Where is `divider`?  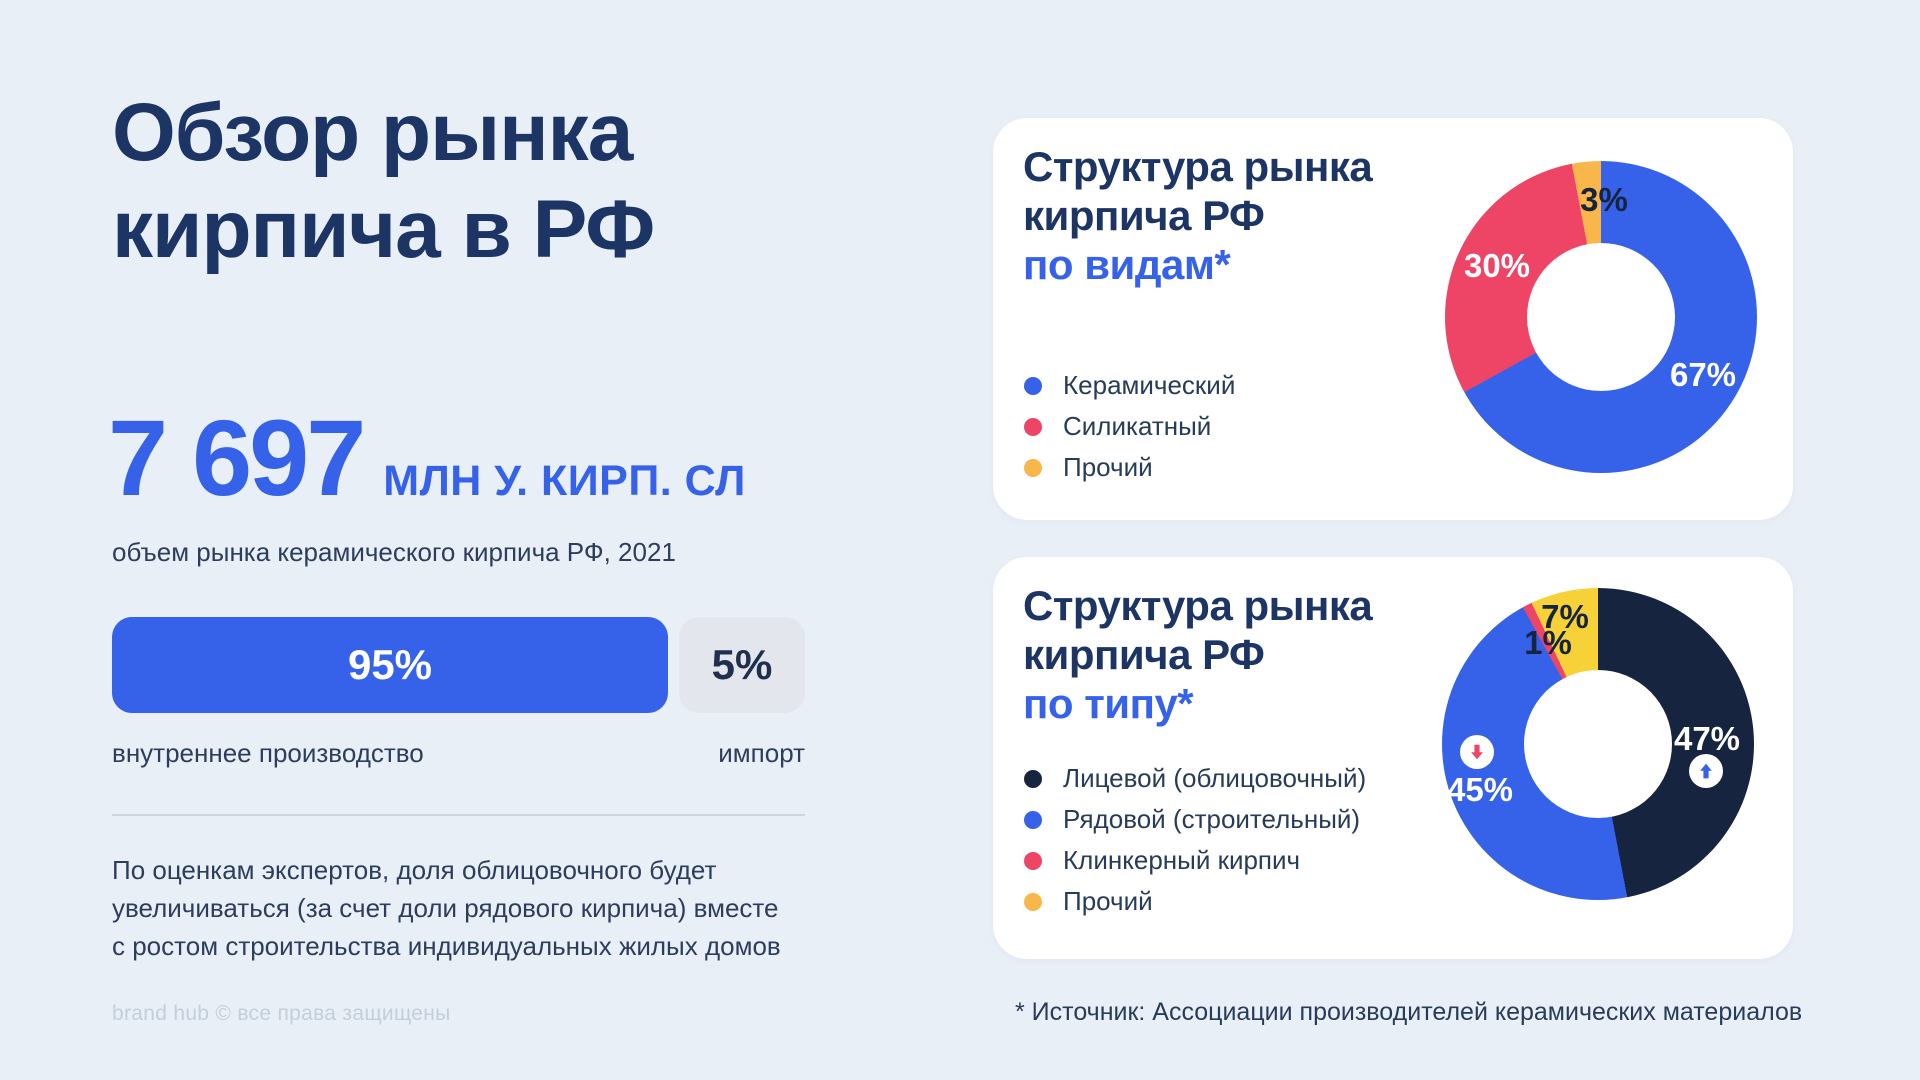
divider is located at coordinates (458, 815).